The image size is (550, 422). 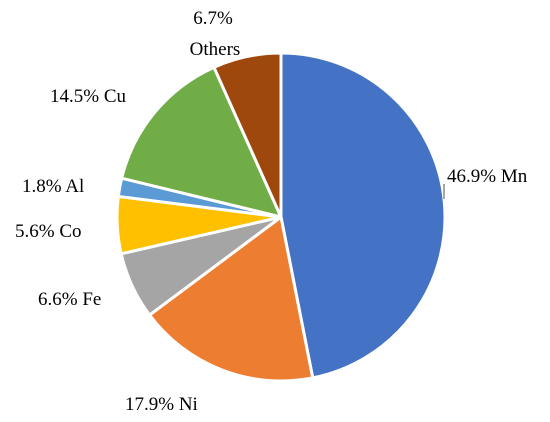 I want to click on slice-value-label: 46.9%, so click(x=471, y=176).